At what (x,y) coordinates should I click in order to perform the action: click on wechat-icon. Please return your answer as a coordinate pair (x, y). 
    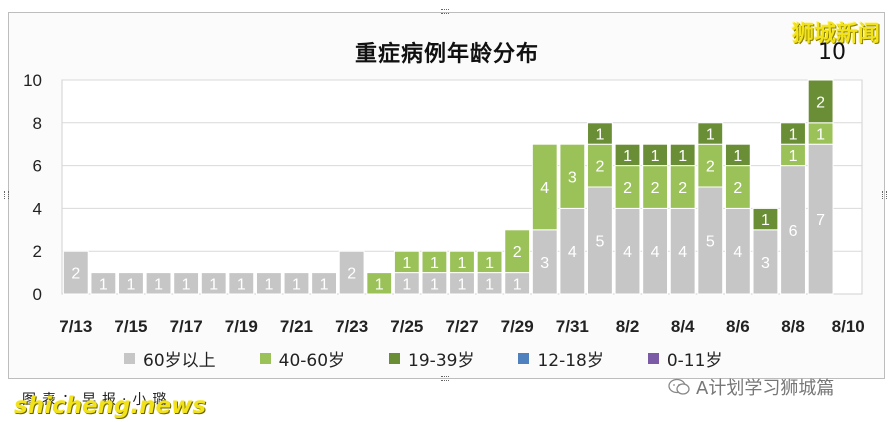
    Looking at the image, I should click on (679, 386).